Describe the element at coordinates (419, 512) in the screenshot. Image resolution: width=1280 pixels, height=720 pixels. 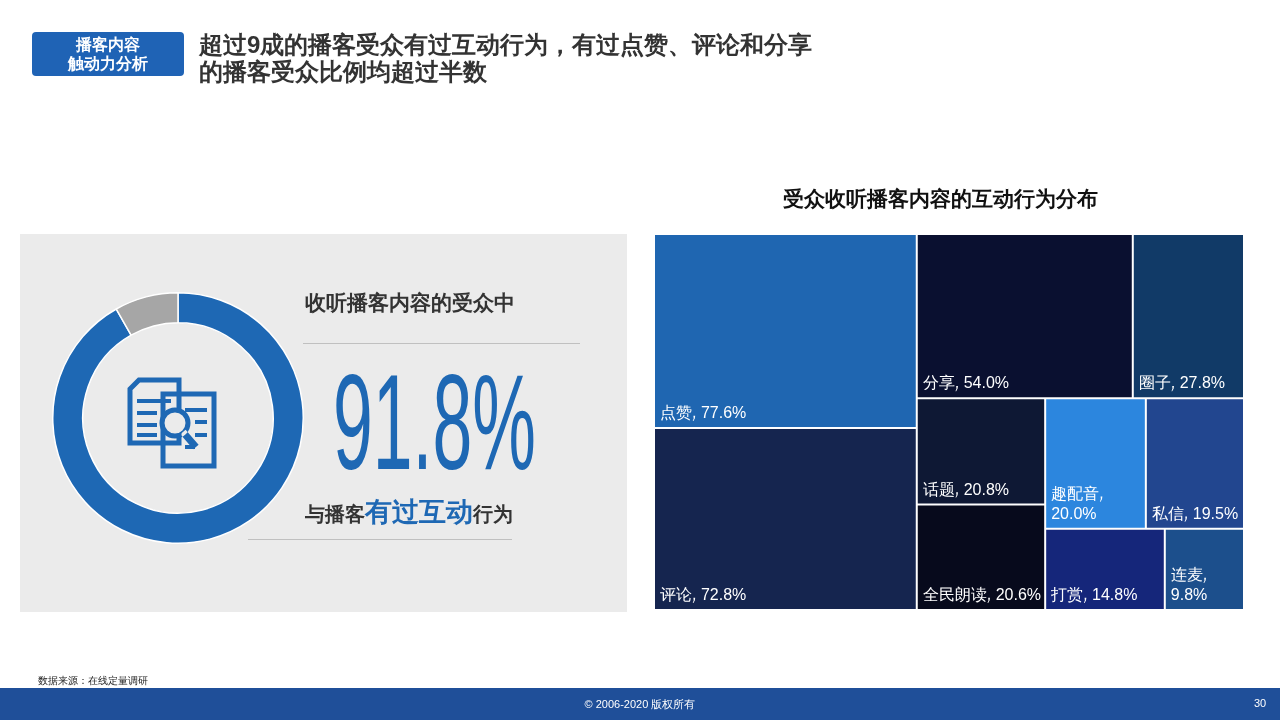
I see `text: 有过互动` at that location.